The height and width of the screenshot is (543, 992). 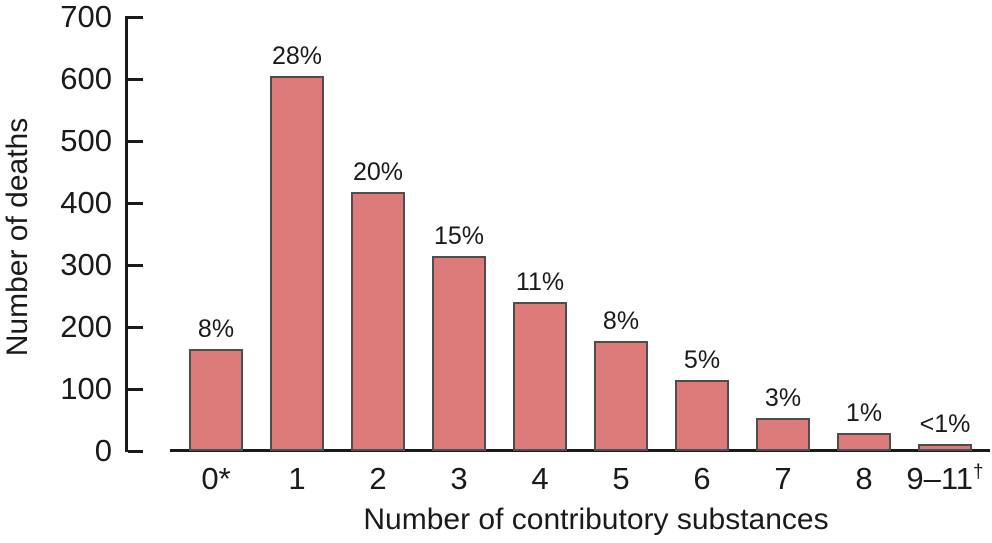 What do you see at coordinates (459, 478) in the screenshot?
I see `x-tick-label: 3` at bounding box center [459, 478].